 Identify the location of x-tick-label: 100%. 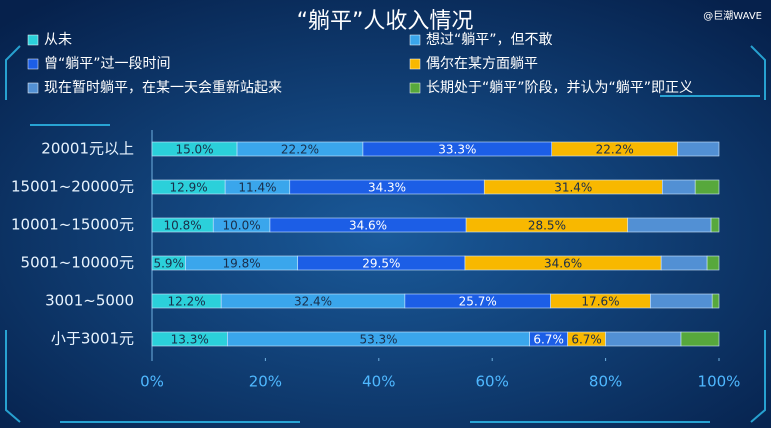
(719, 382).